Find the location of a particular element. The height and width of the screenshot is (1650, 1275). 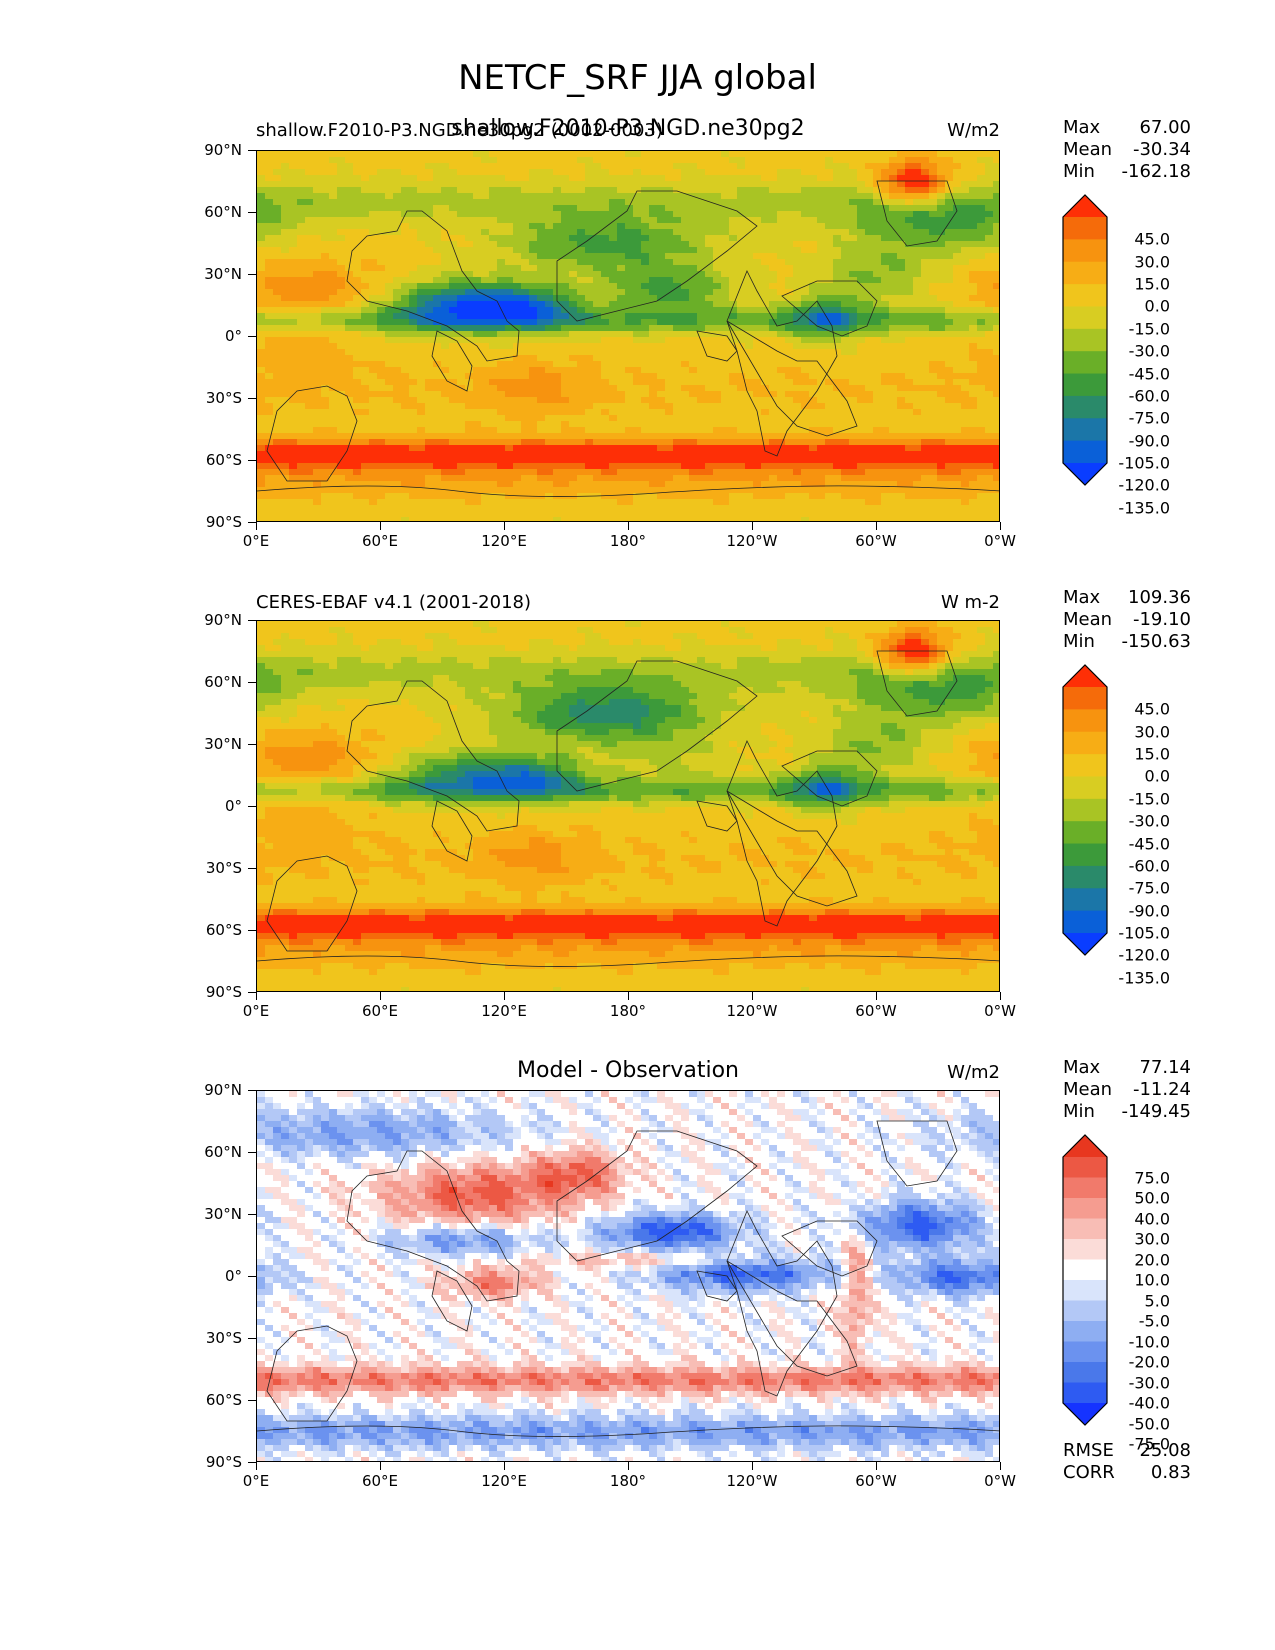

y-tick-label: 60°N is located at coordinates (223, 682).